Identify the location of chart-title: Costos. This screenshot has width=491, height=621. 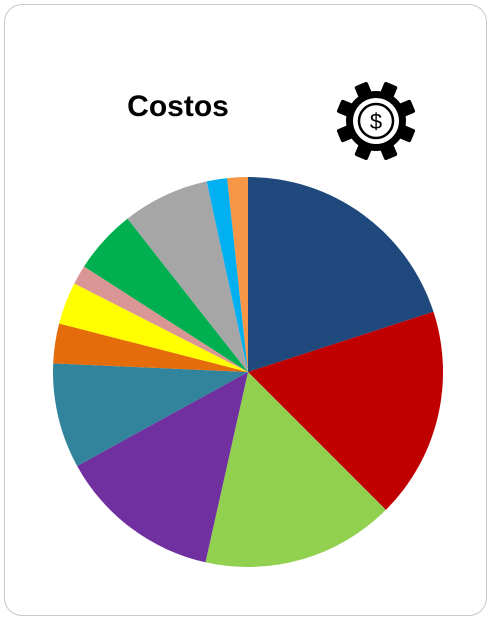
(178, 106).